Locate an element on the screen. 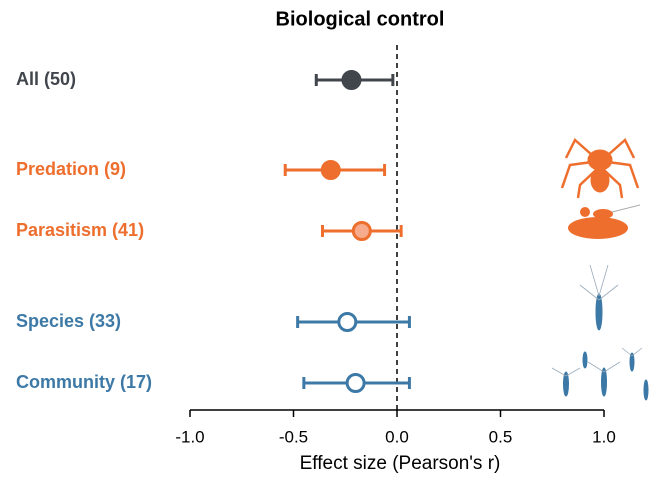 Image resolution: width=665 pixels, height=477 pixels. row-label: Species (33) is located at coordinates (68, 321).